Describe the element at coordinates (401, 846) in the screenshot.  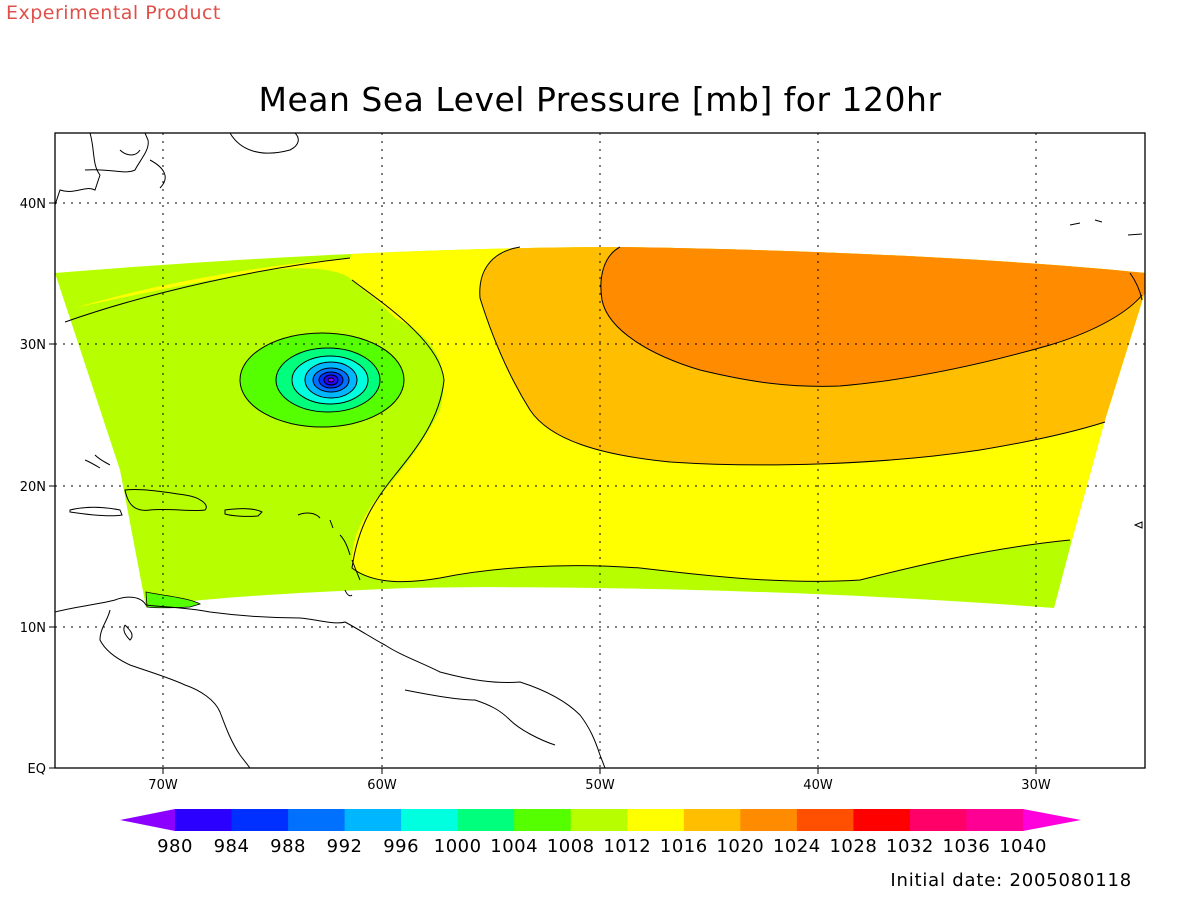
I see `colorbar-level-label: 996` at that location.